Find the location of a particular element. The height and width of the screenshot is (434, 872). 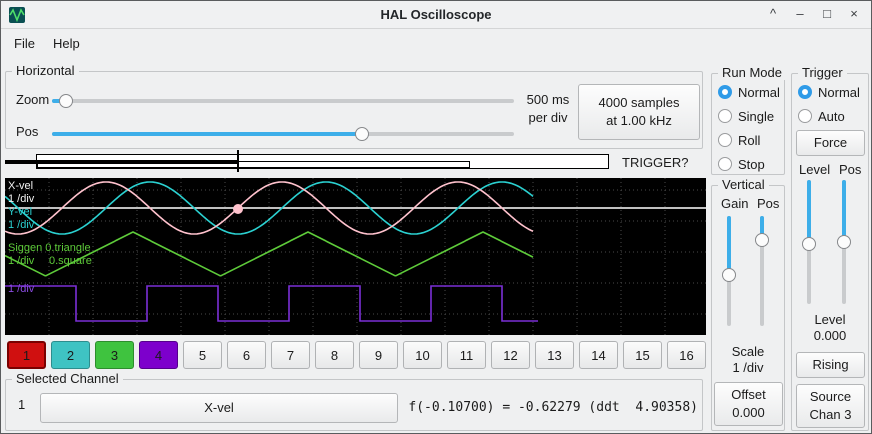

vertical-pos-handle is located at coordinates (762, 240).